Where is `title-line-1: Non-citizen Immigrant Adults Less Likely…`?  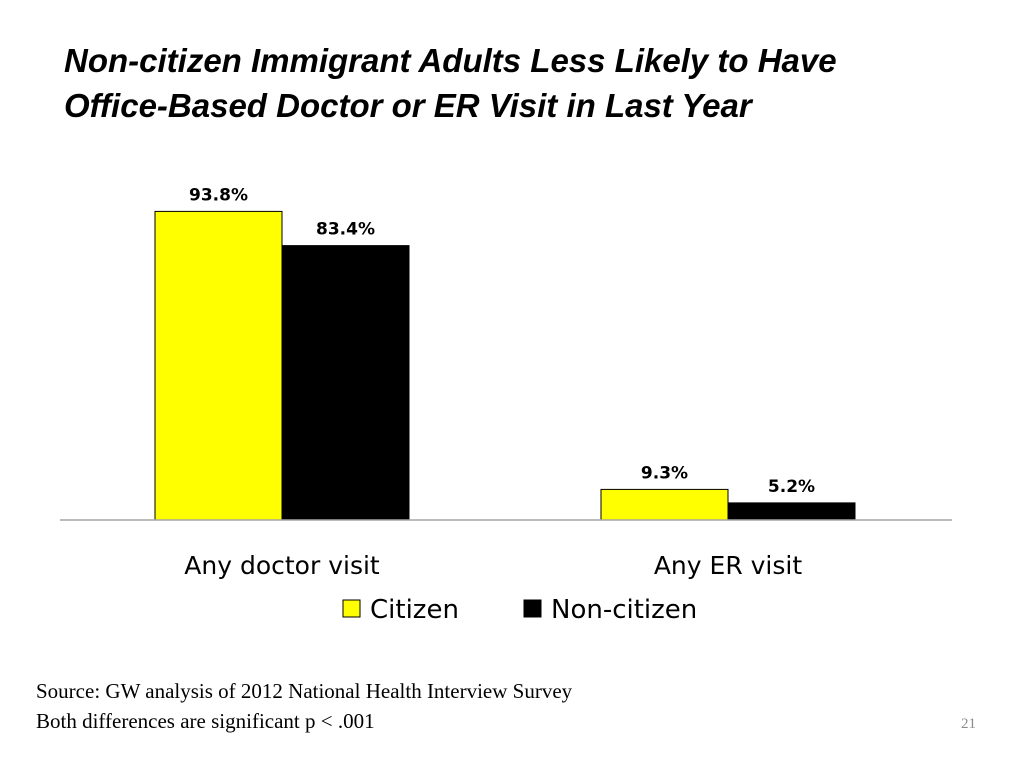
title-line-1: Non-citizen Immigrant Adults Less Likely… is located at coordinates (450, 60).